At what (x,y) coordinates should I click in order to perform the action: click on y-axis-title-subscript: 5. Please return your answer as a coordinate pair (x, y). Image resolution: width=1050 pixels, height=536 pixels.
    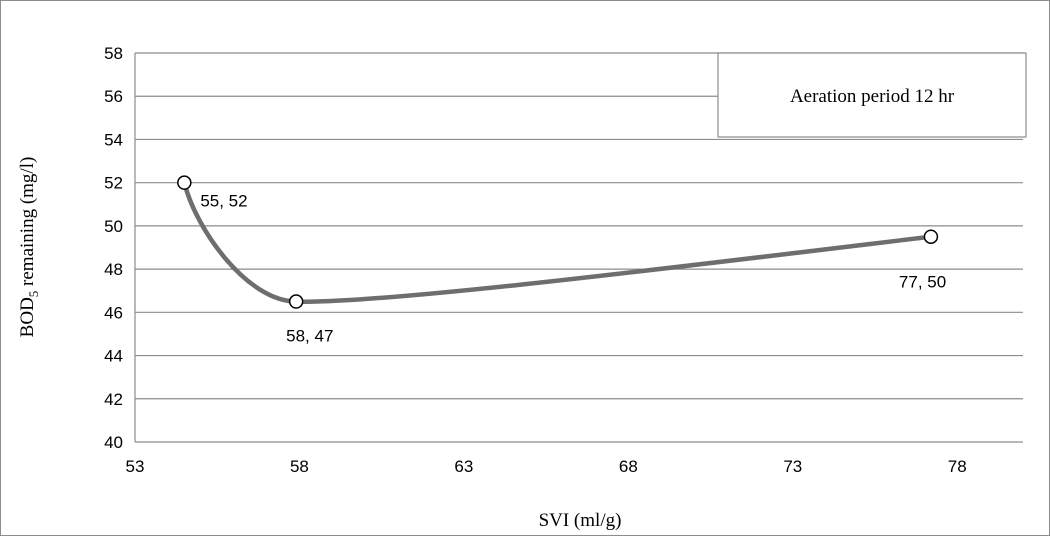
    Looking at the image, I should click on (33, 294).